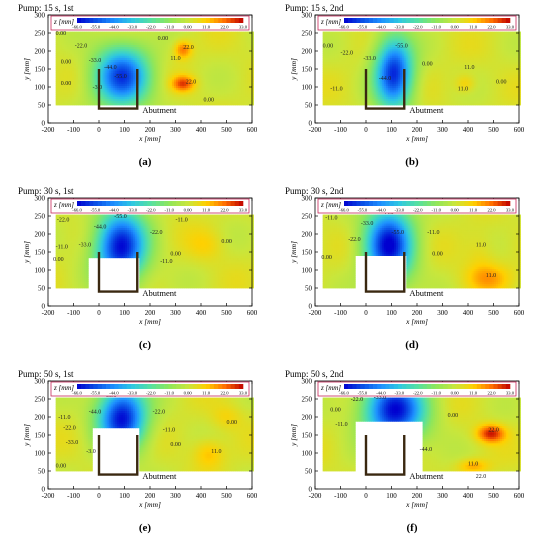  I want to click on panel-title: Pump: 50 s, 2nd, so click(314, 374).